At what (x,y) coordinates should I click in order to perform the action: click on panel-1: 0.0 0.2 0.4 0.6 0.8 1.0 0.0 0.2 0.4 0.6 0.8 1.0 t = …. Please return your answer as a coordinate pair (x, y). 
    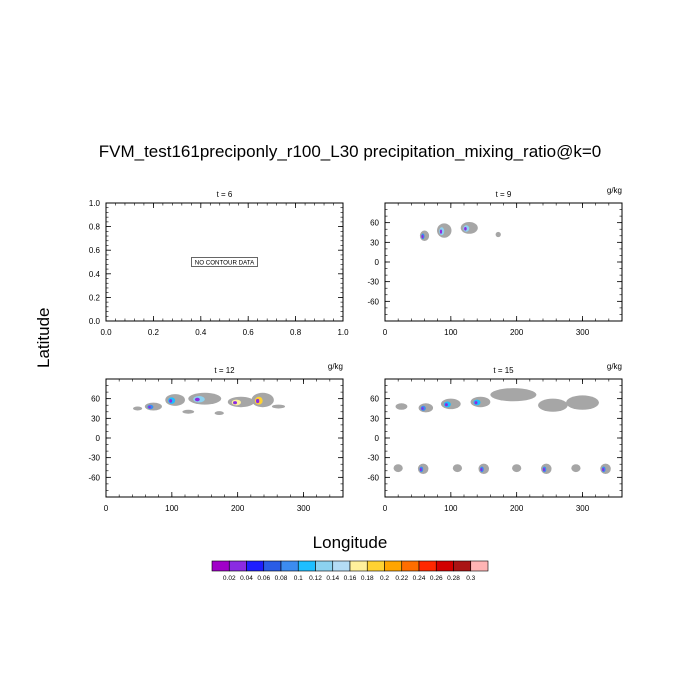
    Looking at the image, I should click on (219, 263).